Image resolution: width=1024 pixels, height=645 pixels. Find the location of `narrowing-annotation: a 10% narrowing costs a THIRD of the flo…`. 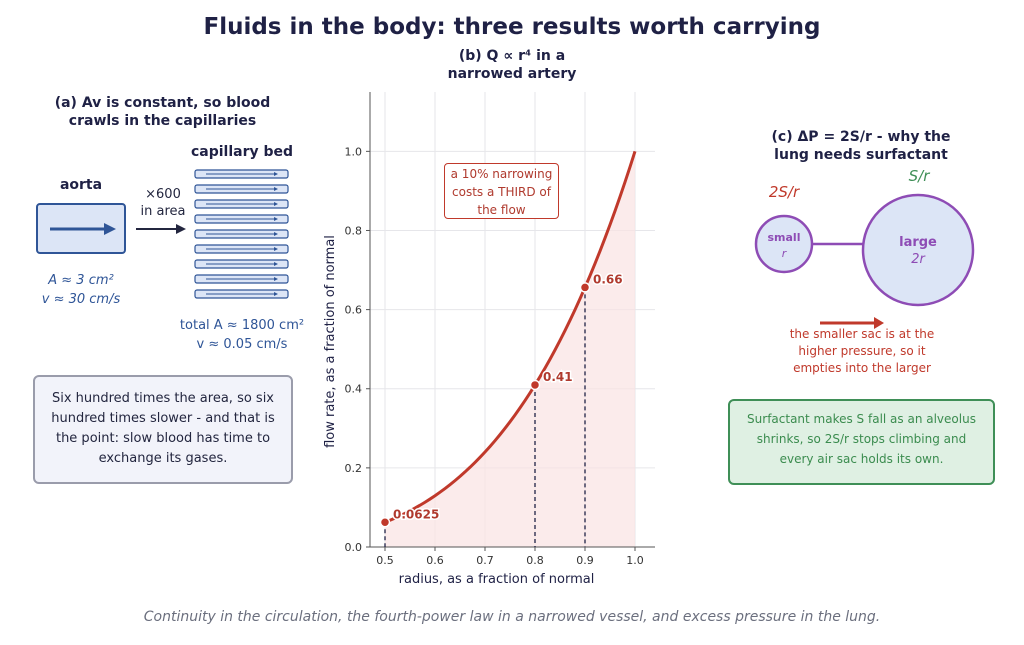

narrowing-annotation: a 10% narrowing costs a THIRD of the flo… is located at coordinates (501, 191).